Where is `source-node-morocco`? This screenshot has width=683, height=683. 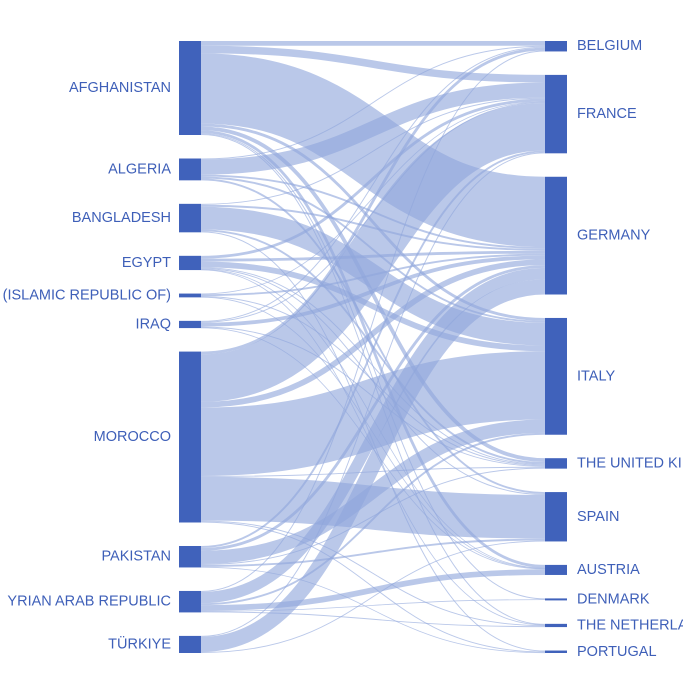
source-node-morocco is located at coordinates (190, 437).